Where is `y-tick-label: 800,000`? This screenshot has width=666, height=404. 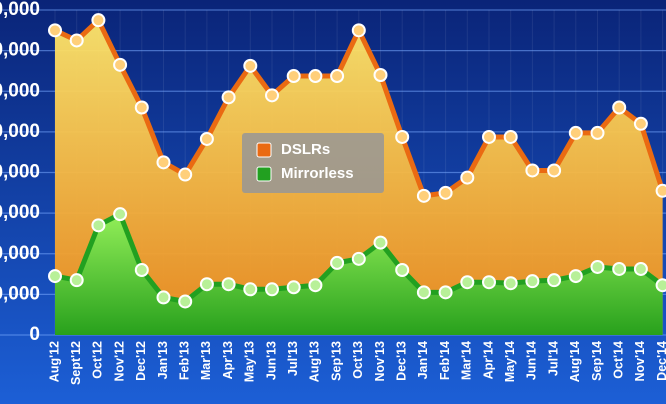 y-tick-label: 800,000 is located at coordinates (20, 172).